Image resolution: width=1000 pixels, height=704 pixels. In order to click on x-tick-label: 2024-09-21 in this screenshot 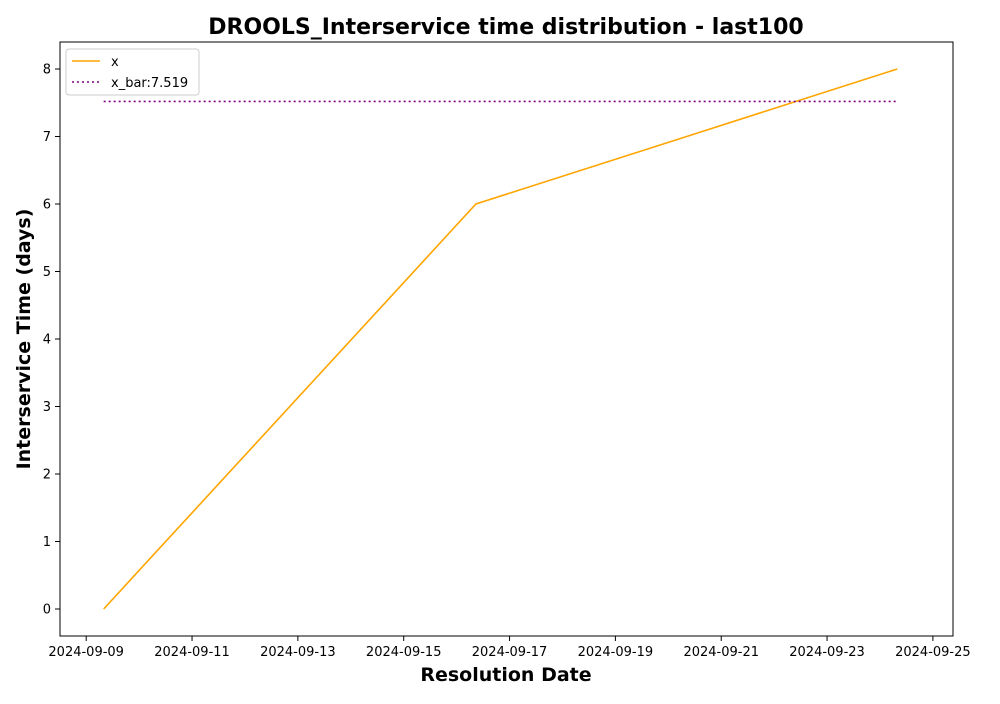, I will do `click(721, 652)`.